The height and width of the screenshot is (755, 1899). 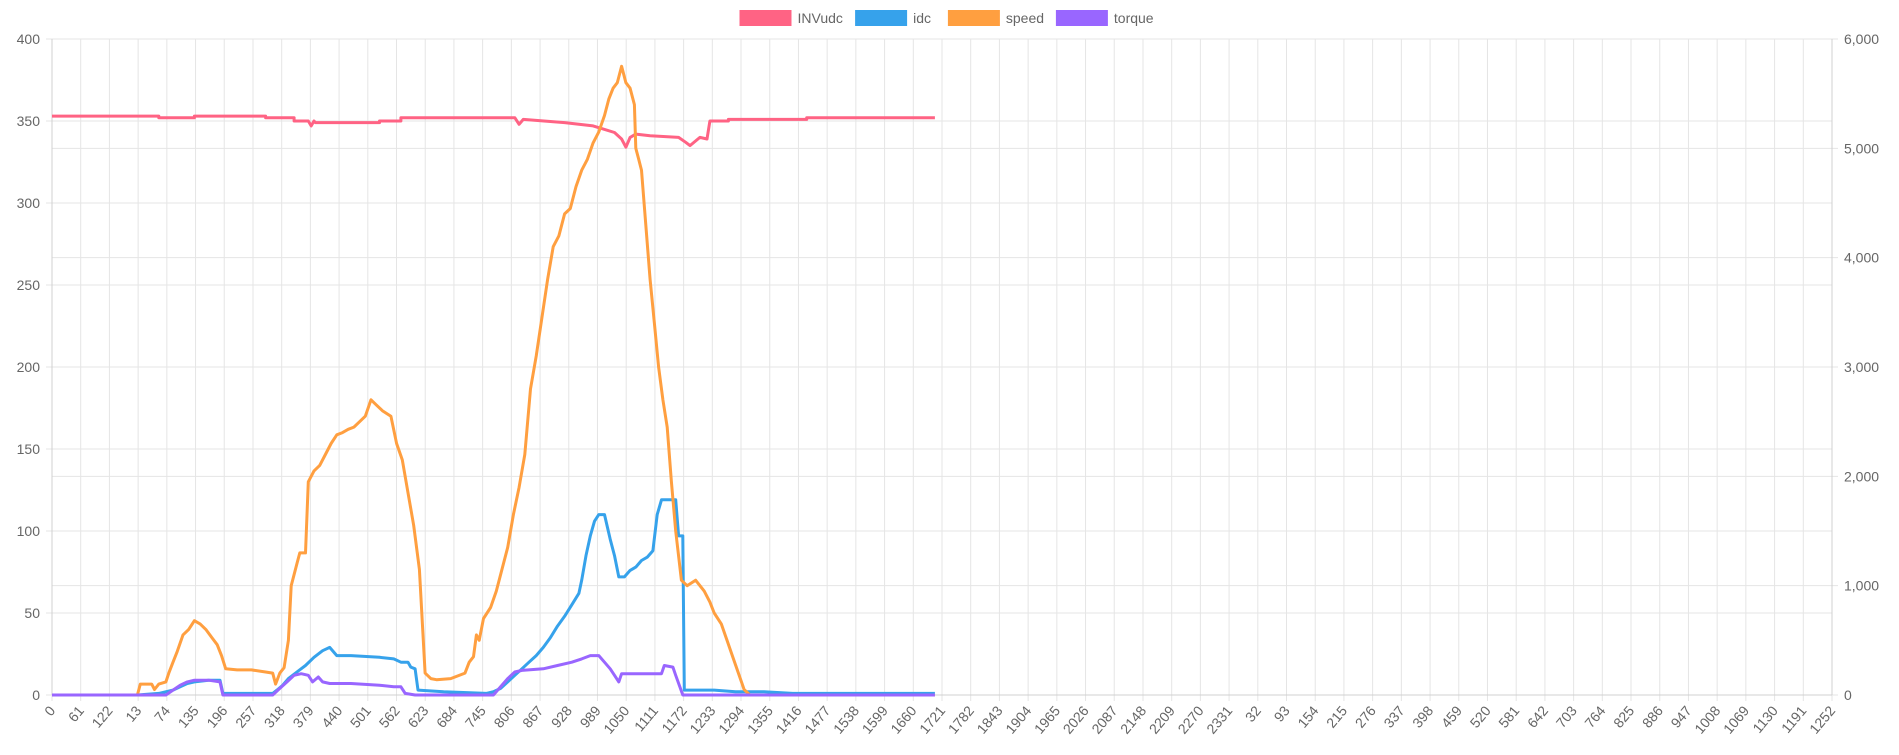 I want to click on y-left-tick-label: 100, so click(x=29, y=531).